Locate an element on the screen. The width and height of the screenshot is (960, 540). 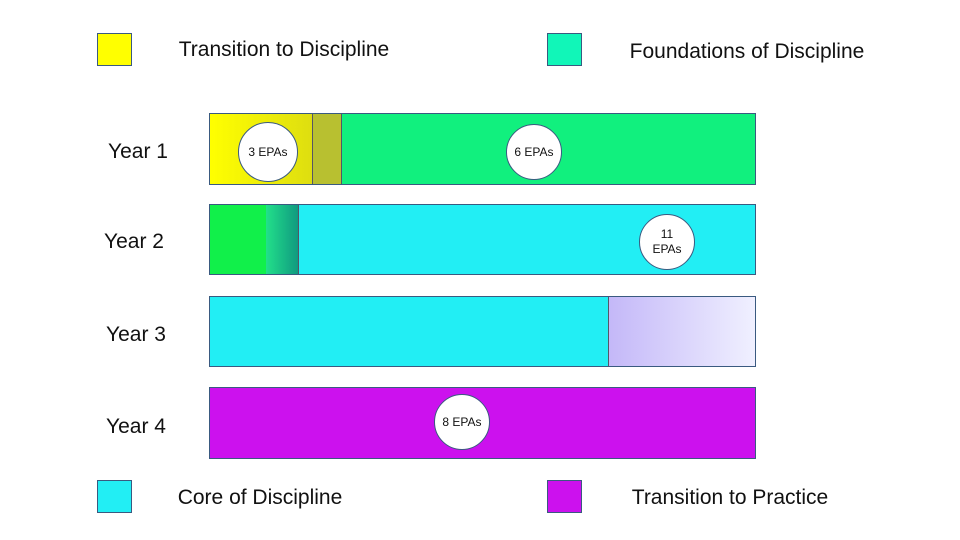
legend-label: Foundations of Discipline is located at coordinates (747, 51).